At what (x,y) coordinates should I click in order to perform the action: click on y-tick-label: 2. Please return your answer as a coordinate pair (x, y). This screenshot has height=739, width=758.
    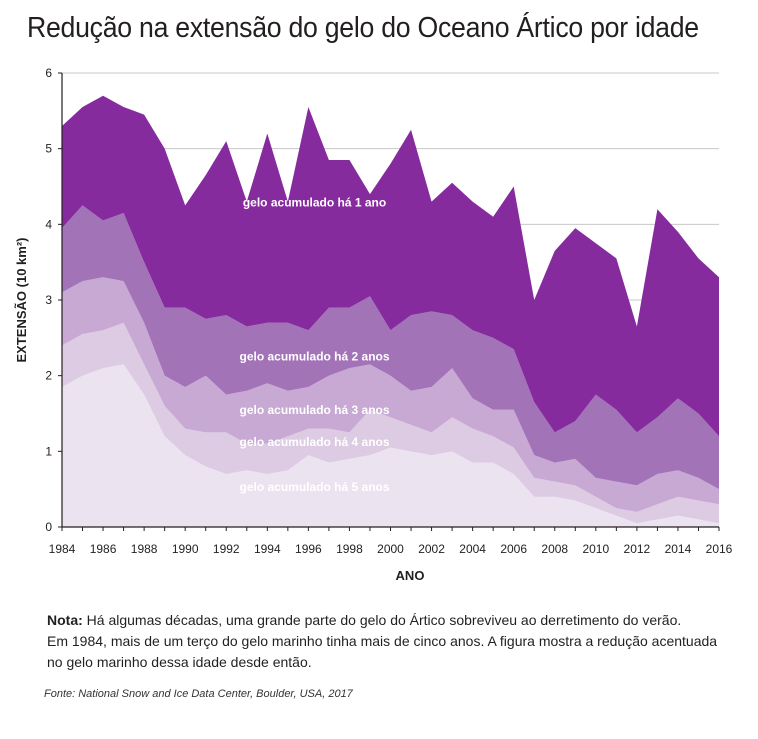
    Looking at the image, I should click on (48, 376).